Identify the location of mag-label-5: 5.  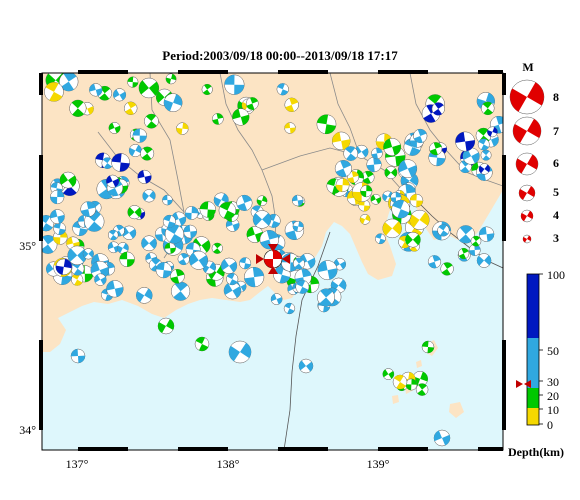
(556, 192).